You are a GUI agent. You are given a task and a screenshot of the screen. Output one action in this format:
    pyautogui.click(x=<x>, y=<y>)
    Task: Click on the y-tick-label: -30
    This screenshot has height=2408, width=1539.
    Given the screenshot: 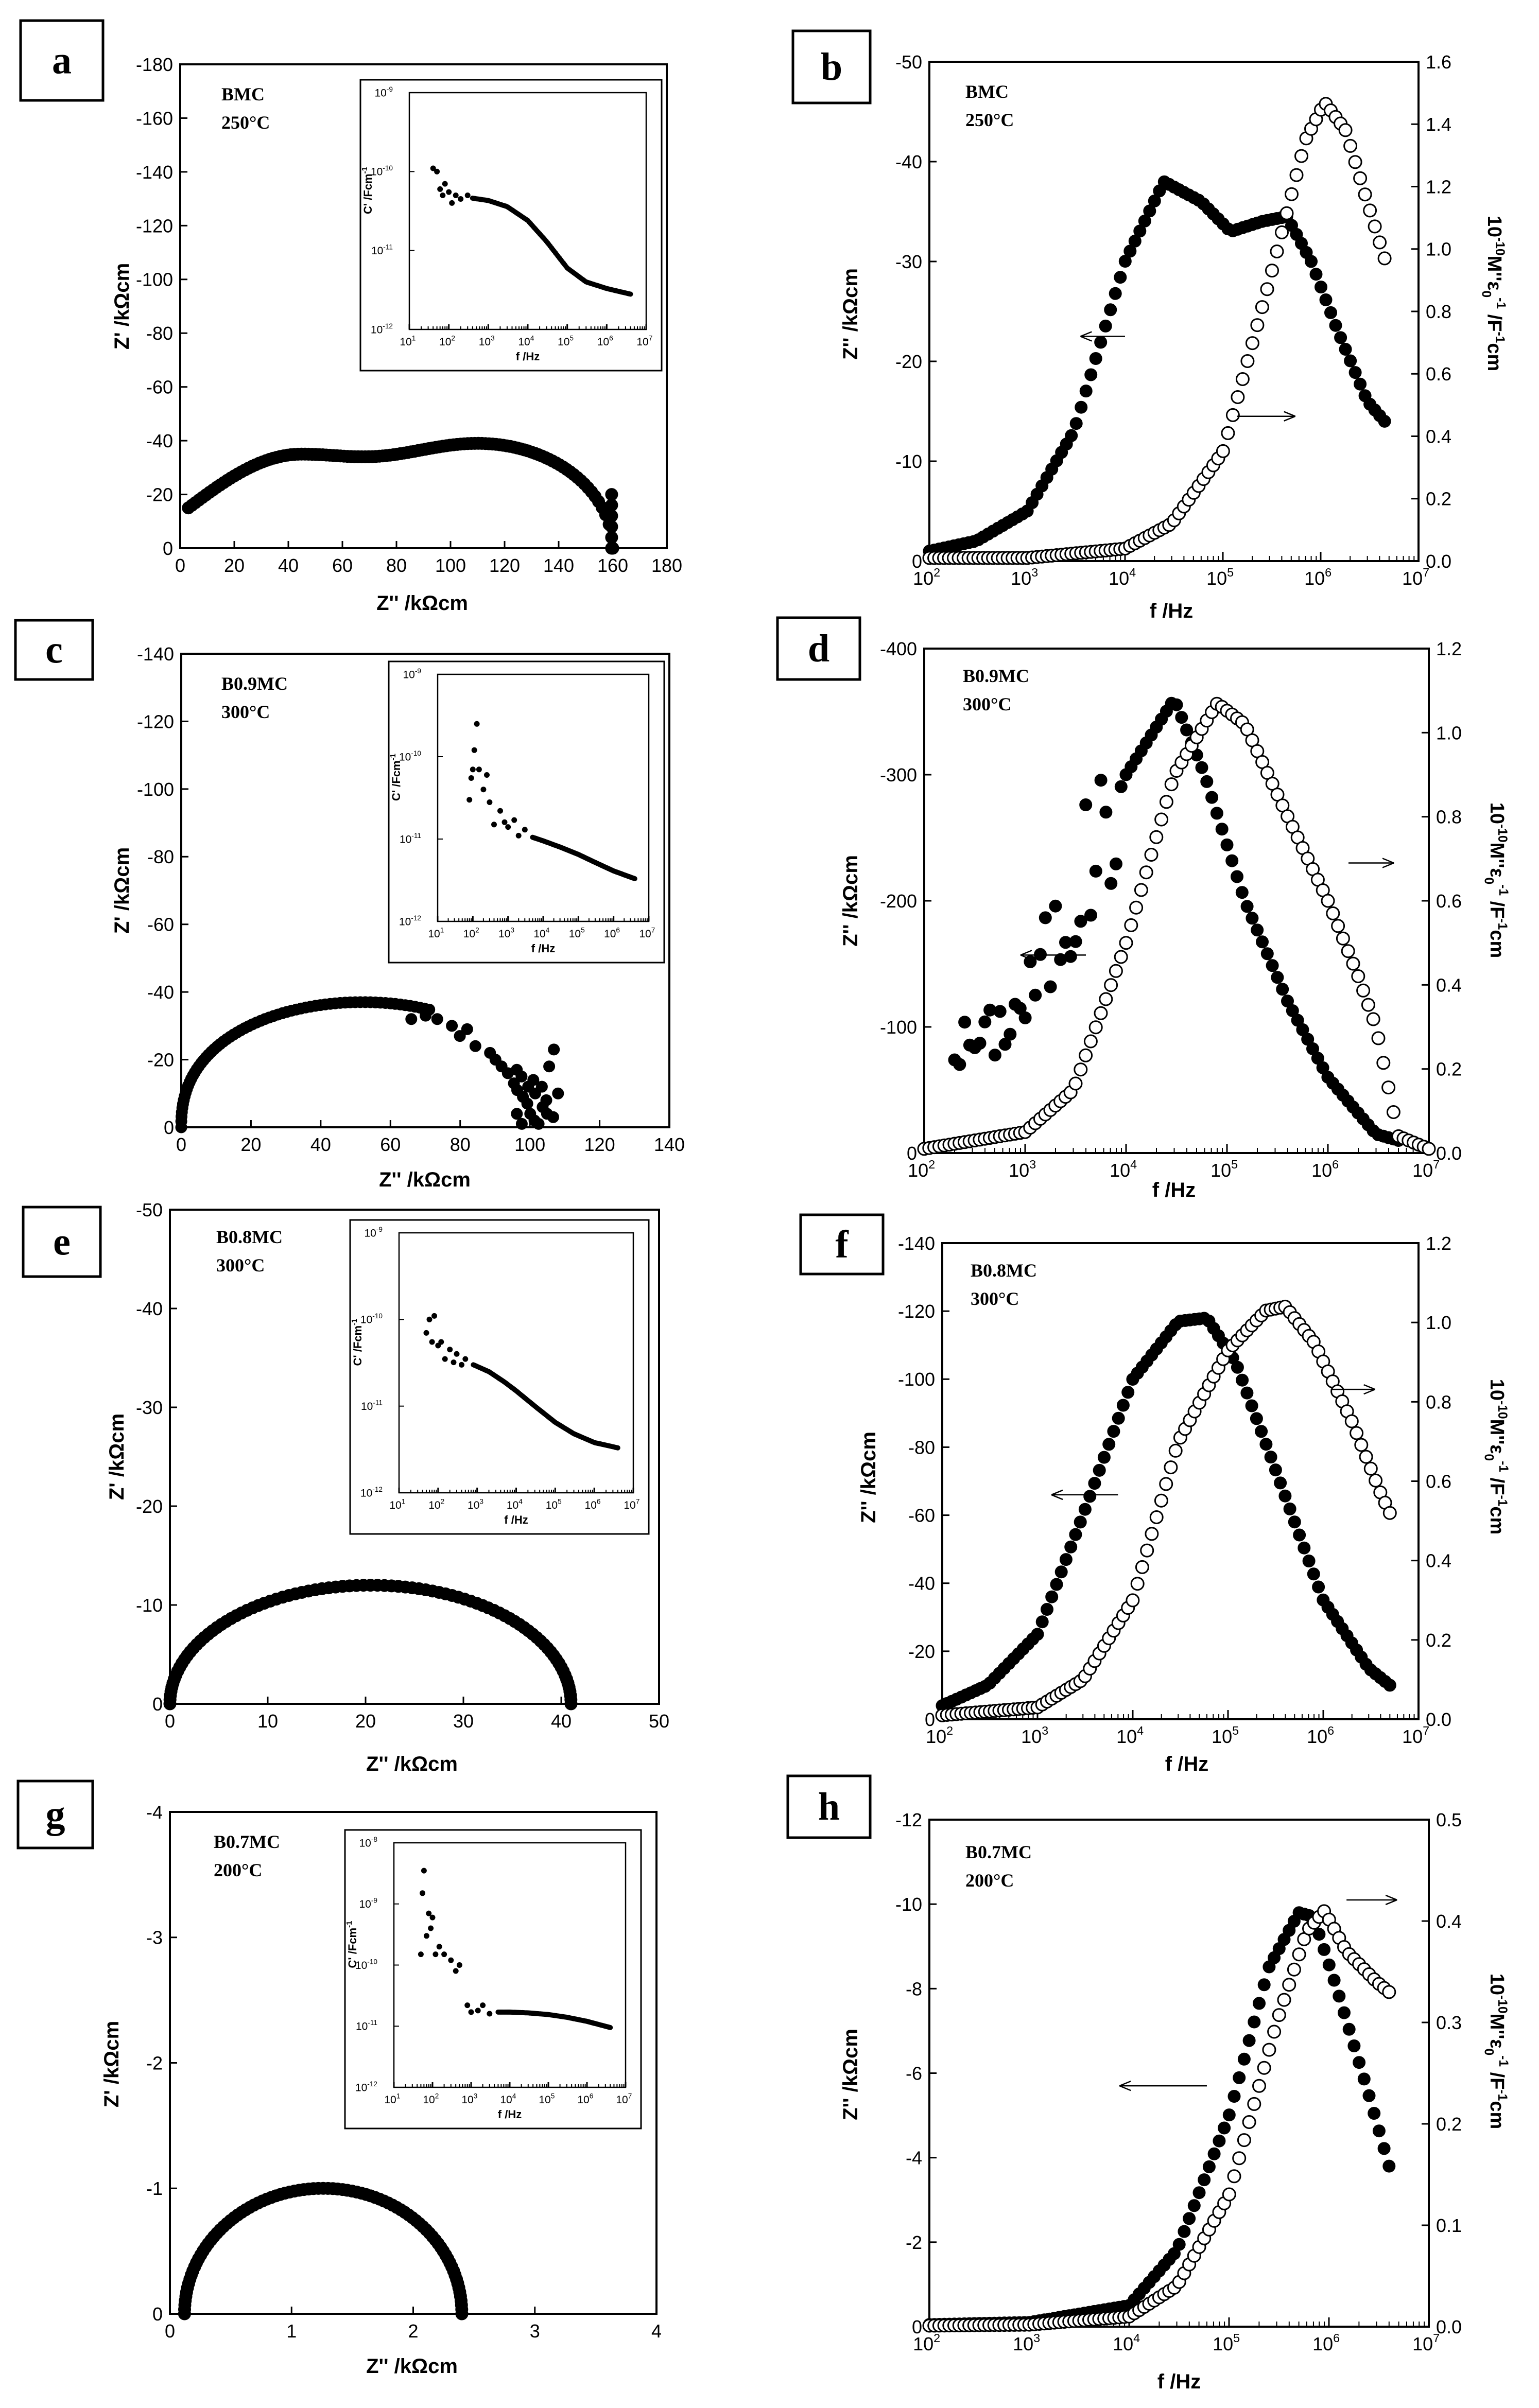 What is the action you would take?
    pyautogui.click(x=150, y=1407)
    